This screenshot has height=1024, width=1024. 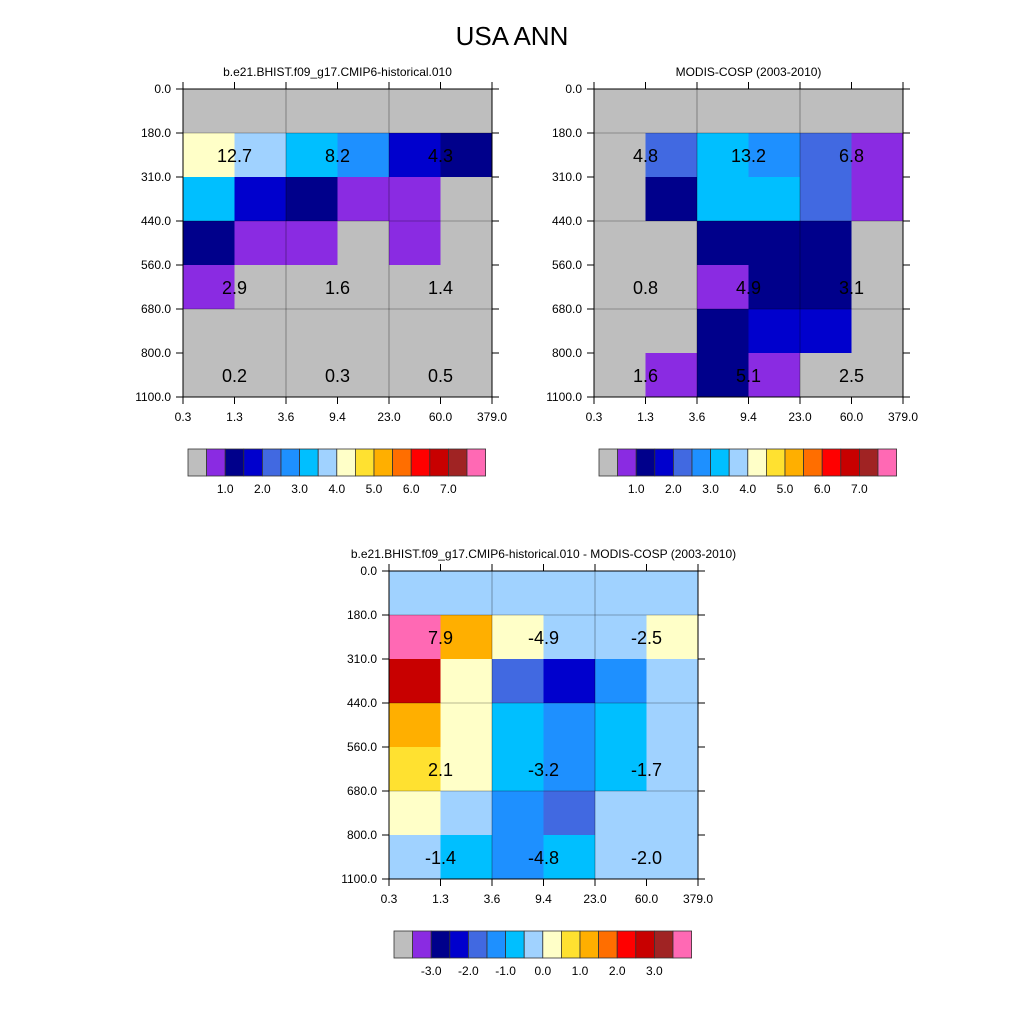 What do you see at coordinates (543, 770) in the screenshot?
I see `cell-value-label: -3.2` at bounding box center [543, 770].